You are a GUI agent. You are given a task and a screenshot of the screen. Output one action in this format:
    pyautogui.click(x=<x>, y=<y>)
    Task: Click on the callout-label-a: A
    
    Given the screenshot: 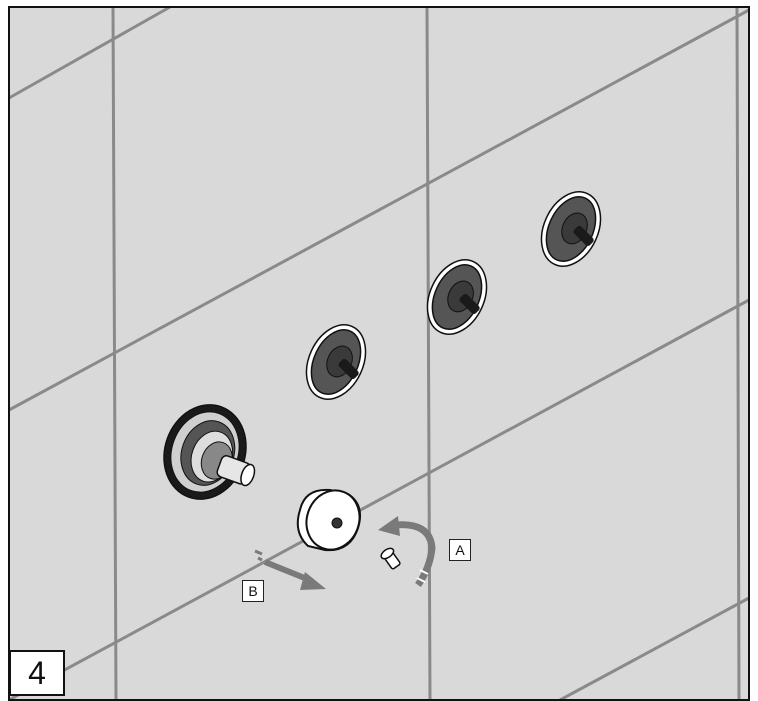 What is the action you would take?
    pyautogui.click(x=460, y=550)
    